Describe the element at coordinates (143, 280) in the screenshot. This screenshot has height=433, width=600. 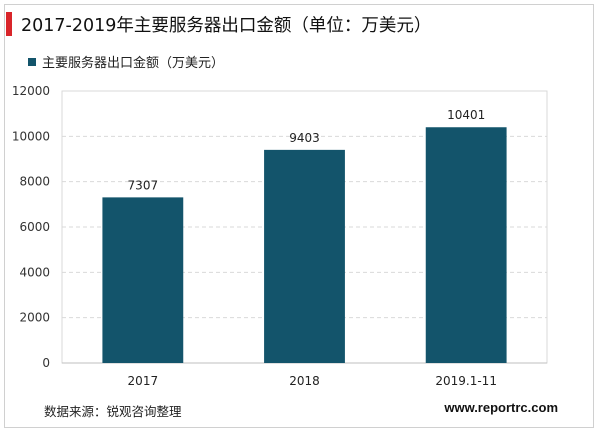
I see `bar-2017` at that location.